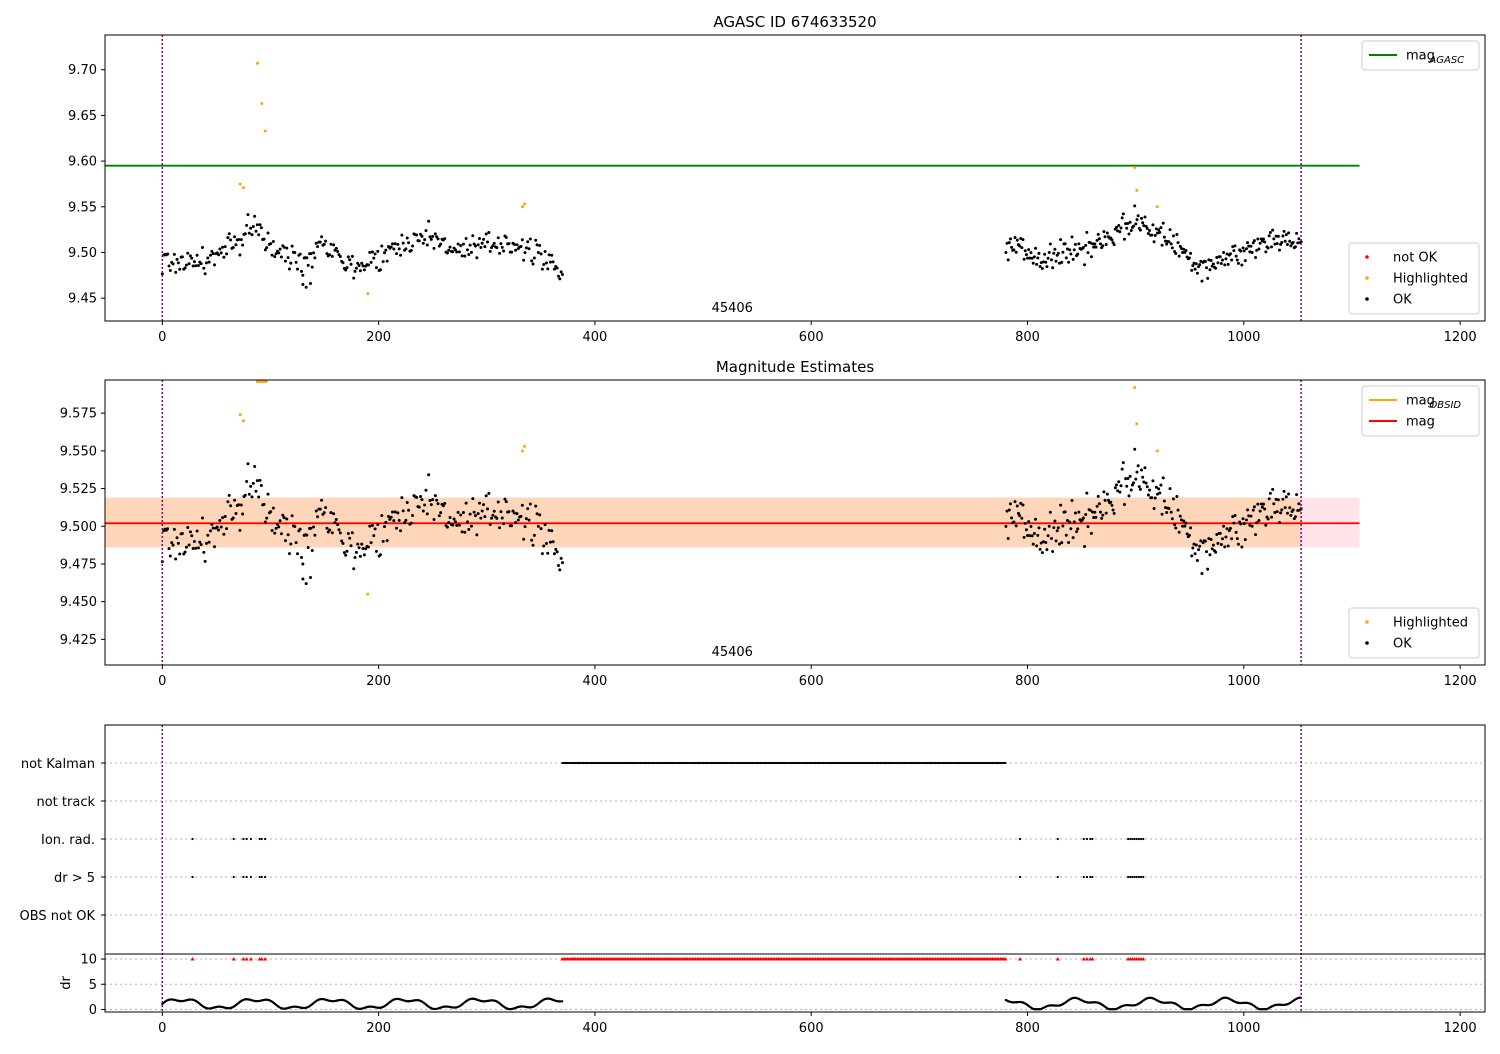 Image resolution: width=1500 pixels, height=1054 pixels. Describe the element at coordinates (88, 960) in the screenshot. I see `y-tick-label: 10` at that location.